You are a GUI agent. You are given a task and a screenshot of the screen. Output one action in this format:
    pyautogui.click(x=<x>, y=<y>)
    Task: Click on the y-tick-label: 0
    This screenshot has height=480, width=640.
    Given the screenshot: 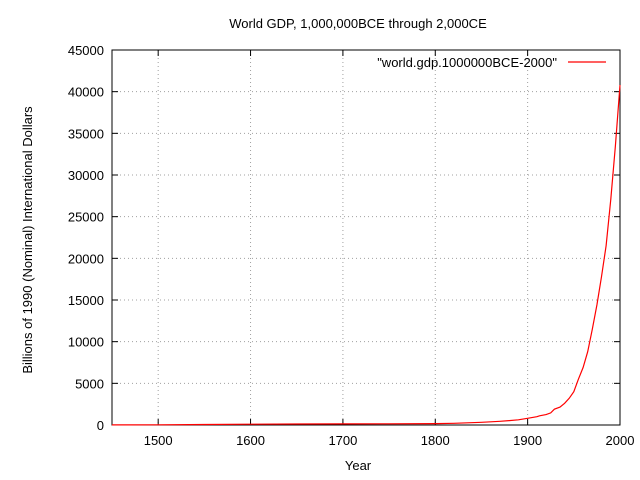 What is the action you would take?
    pyautogui.click(x=100, y=425)
    